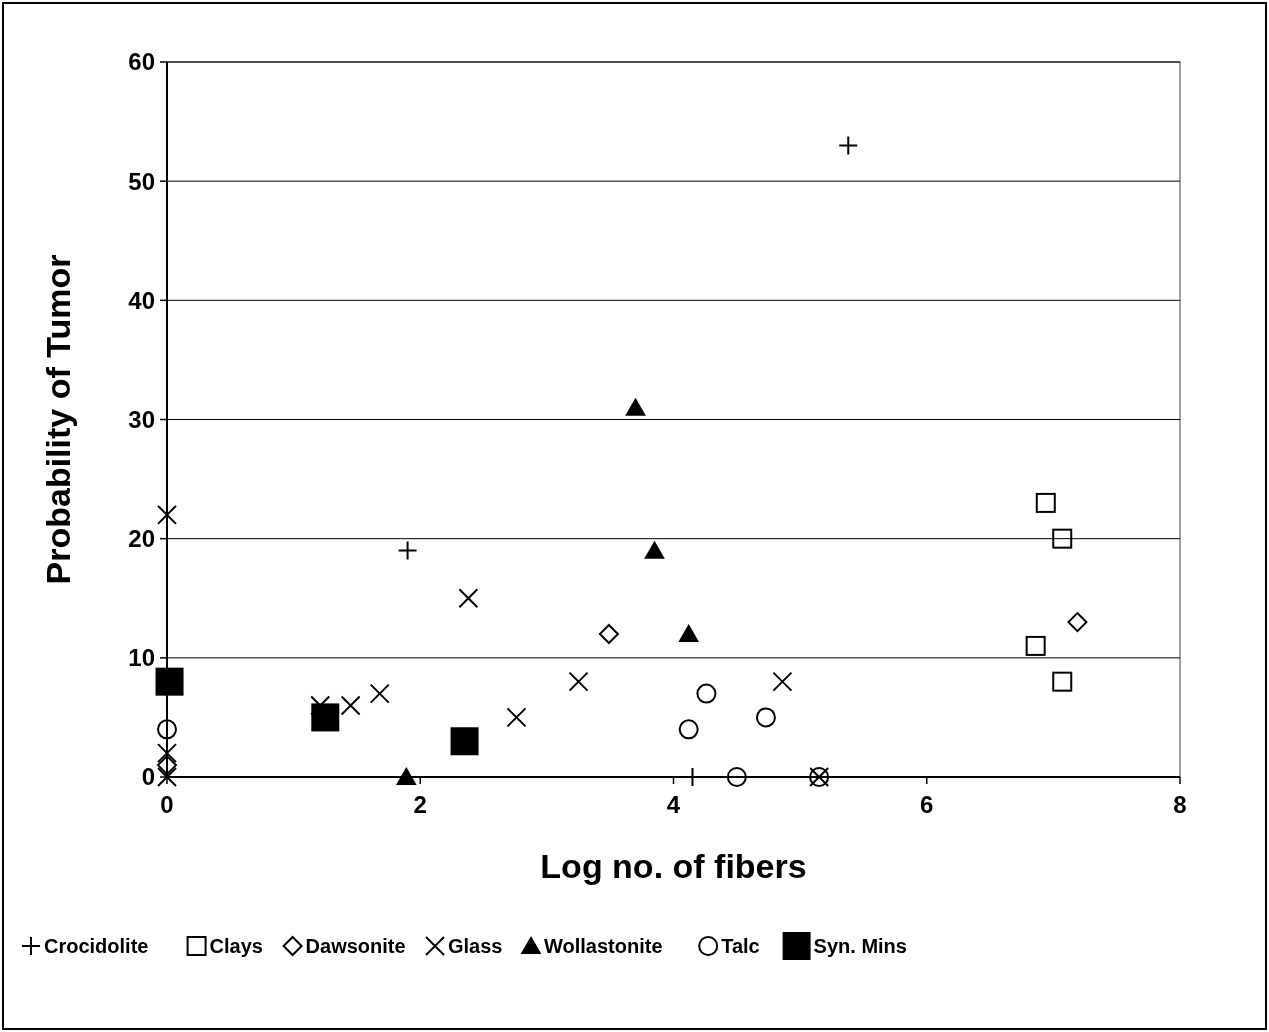 The image size is (1269, 1032). I want to click on y-tick-label: 30, so click(141, 419).